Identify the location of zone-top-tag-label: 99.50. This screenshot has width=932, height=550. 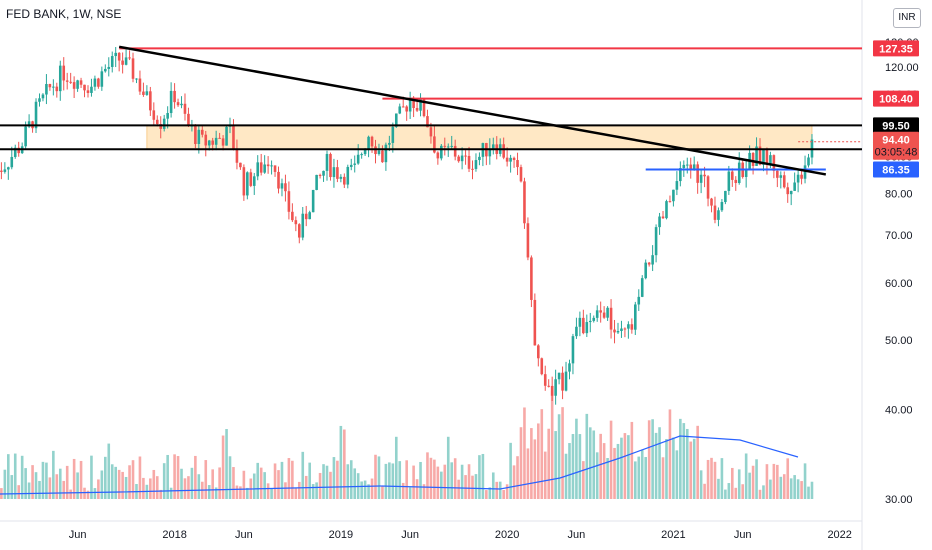
(896, 126).